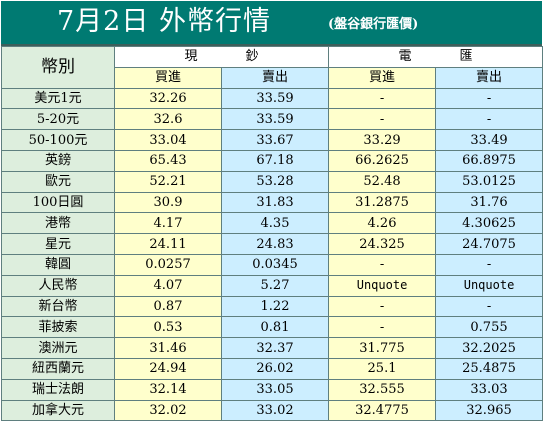  Describe the element at coordinates (168, 327) in the screenshot. I see `cash-buy-value: 0.53` at that location.